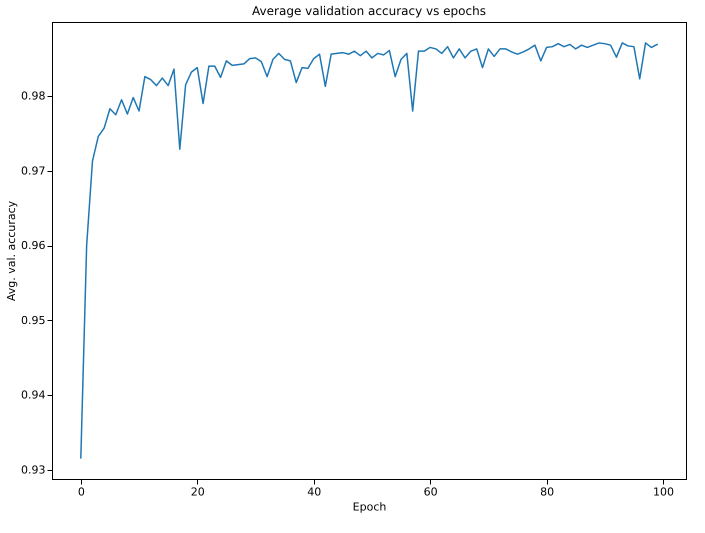 Image resolution: width=705 pixels, height=533 pixels. What do you see at coordinates (33, 320) in the screenshot?
I see `y-tick-label: 0.95` at bounding box center [33, 320].